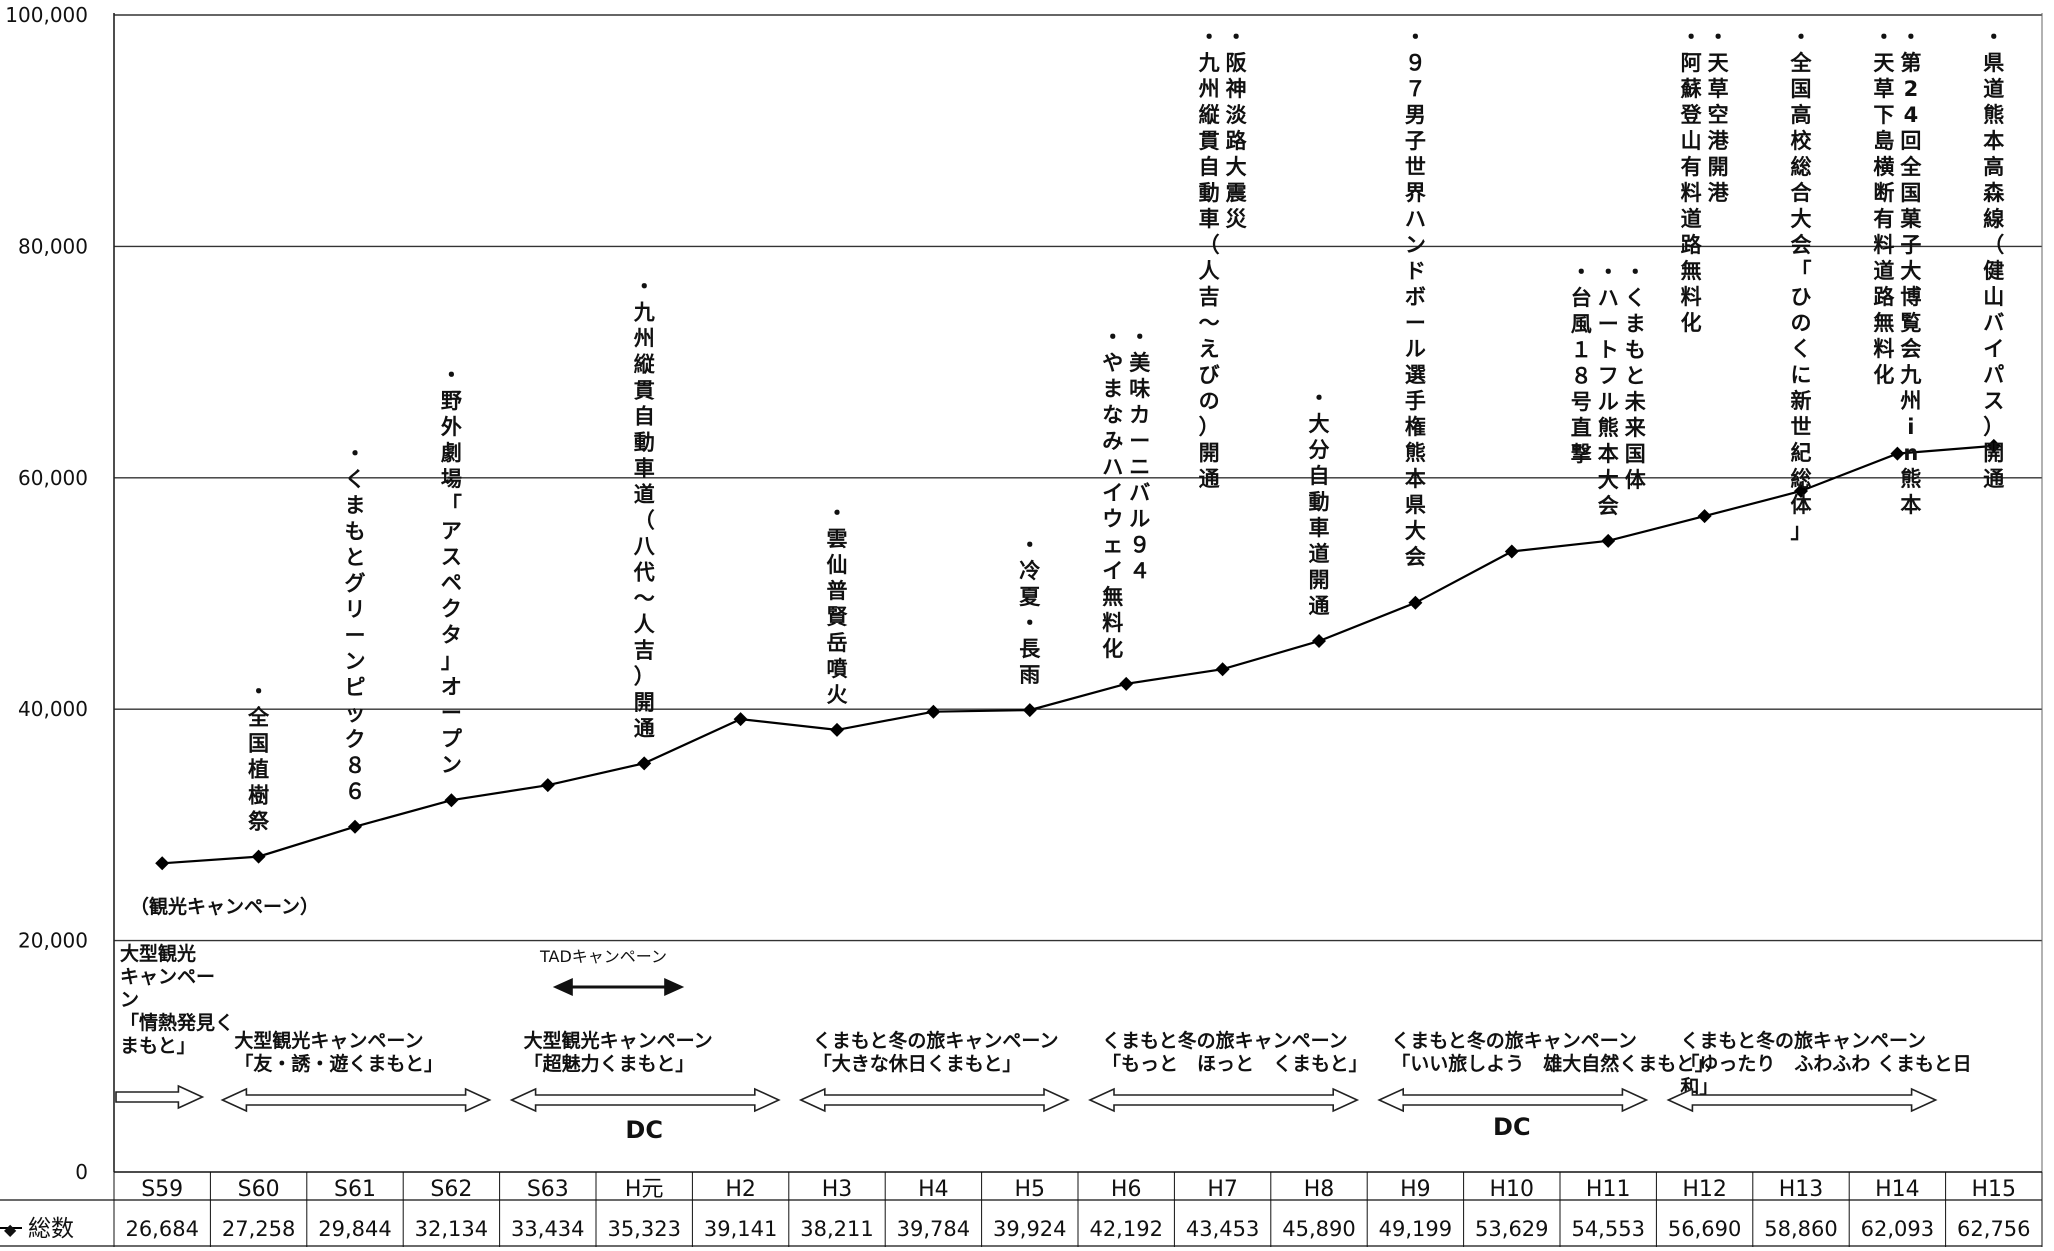 This screenshot has height=1251, width=2054. Describe the element at coordinates (603, 956) in the screenshot. I see `tad-campaign-label: TADキャンペーン` at that location.